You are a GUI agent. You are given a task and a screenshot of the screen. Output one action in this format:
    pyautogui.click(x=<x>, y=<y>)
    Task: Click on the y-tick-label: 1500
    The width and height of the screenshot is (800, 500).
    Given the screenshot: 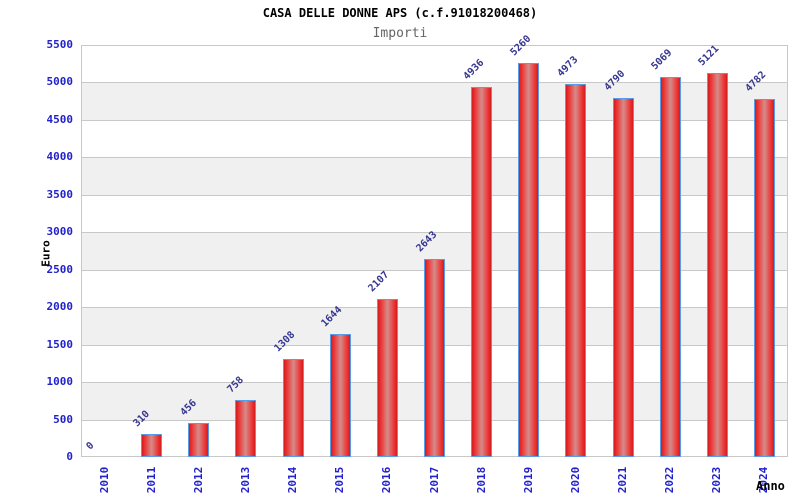 What is the action you would take?
    pyautogui.click(x=60, y=344)
    